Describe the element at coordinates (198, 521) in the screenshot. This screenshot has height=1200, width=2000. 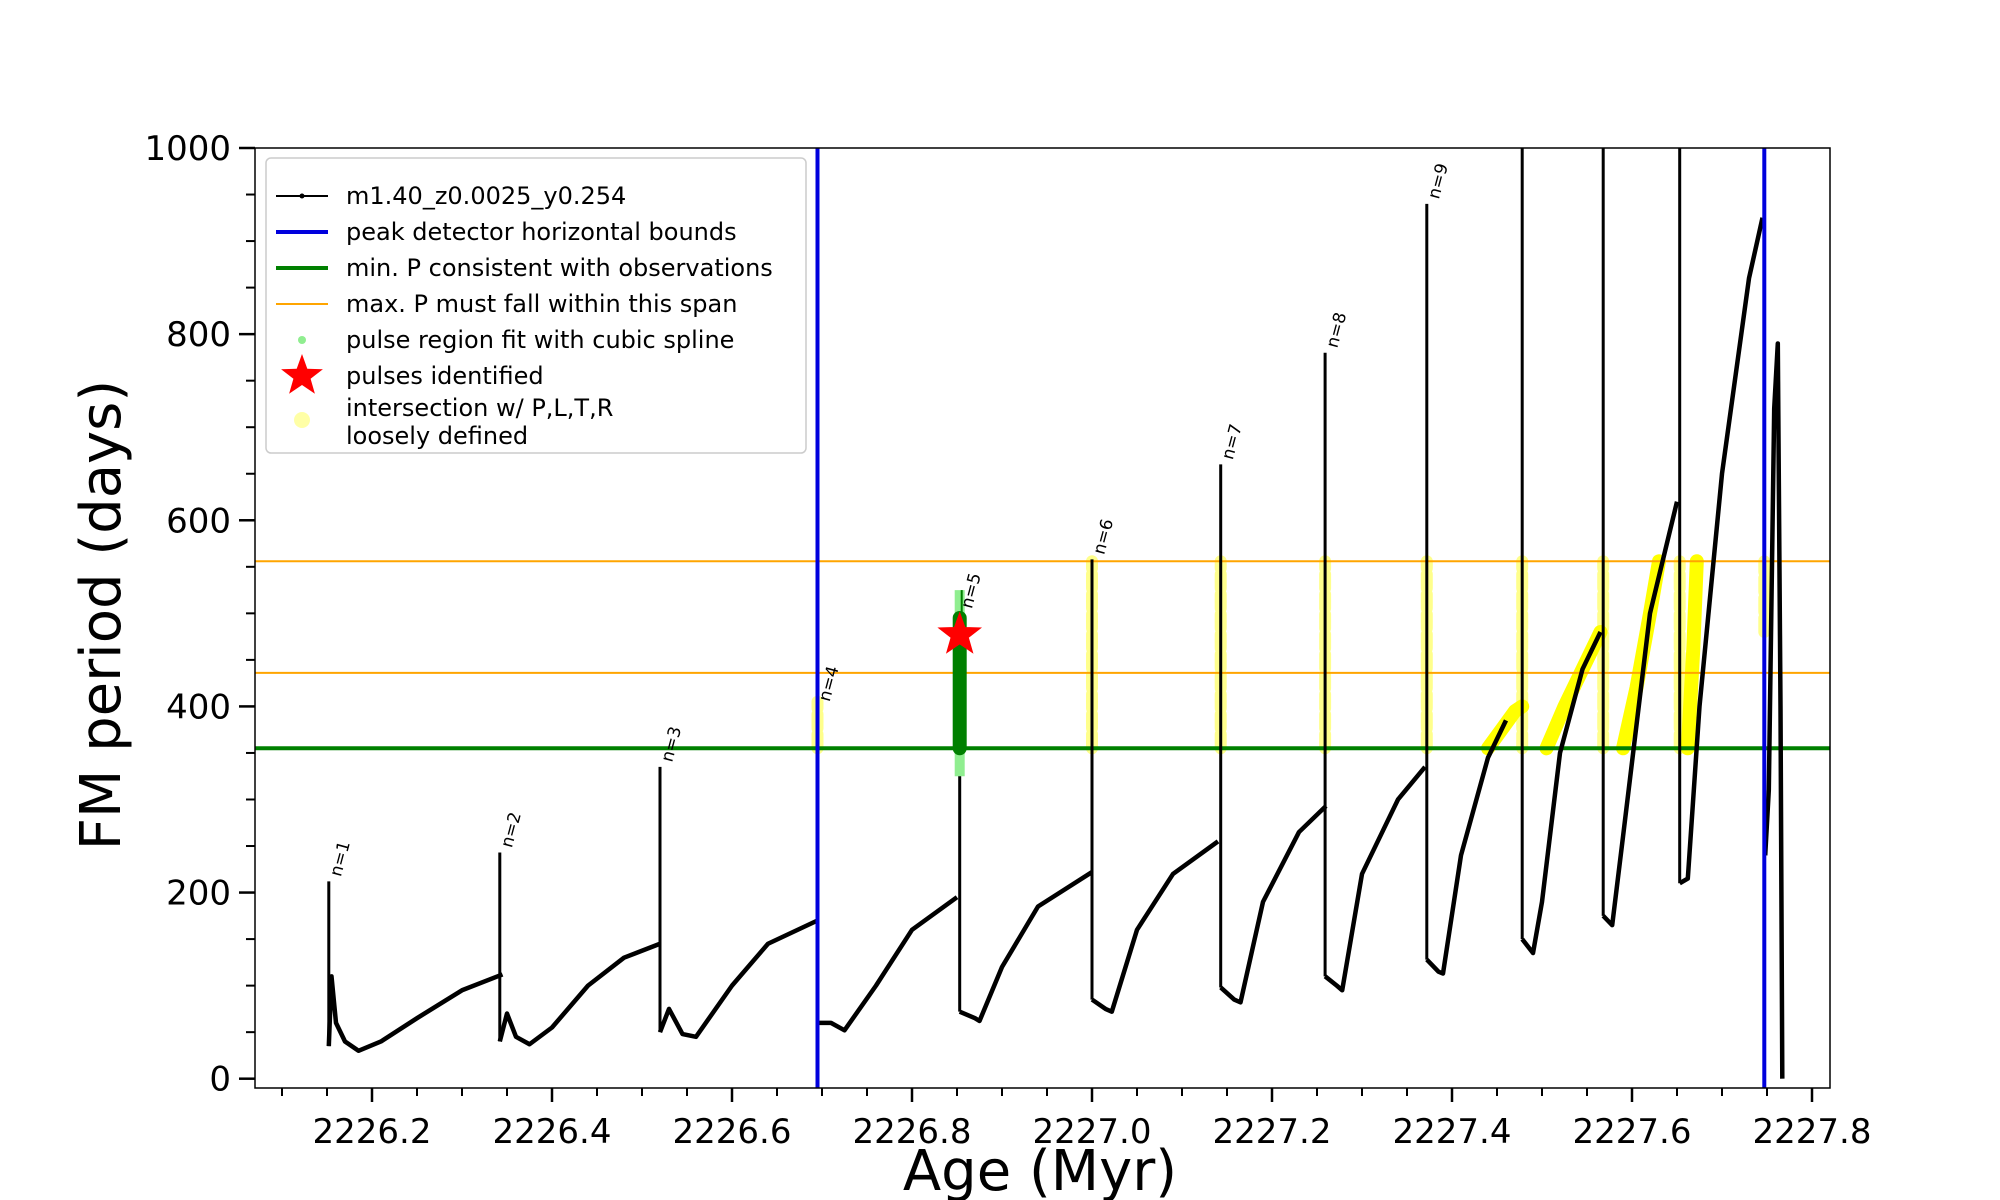
I see `y-tick-label-4: 600` at that location.